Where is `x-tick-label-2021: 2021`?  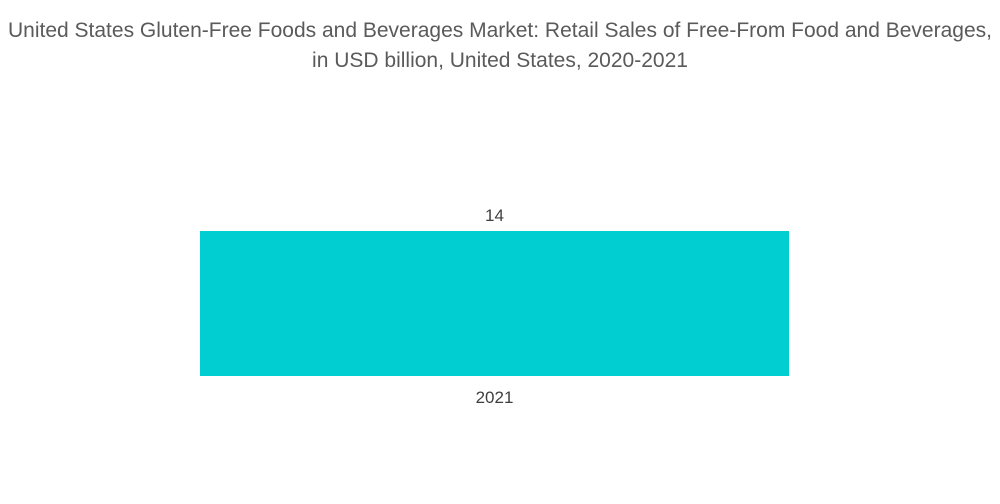 x-tick-label-2021: 2021 is located at coordinates (495, 397).